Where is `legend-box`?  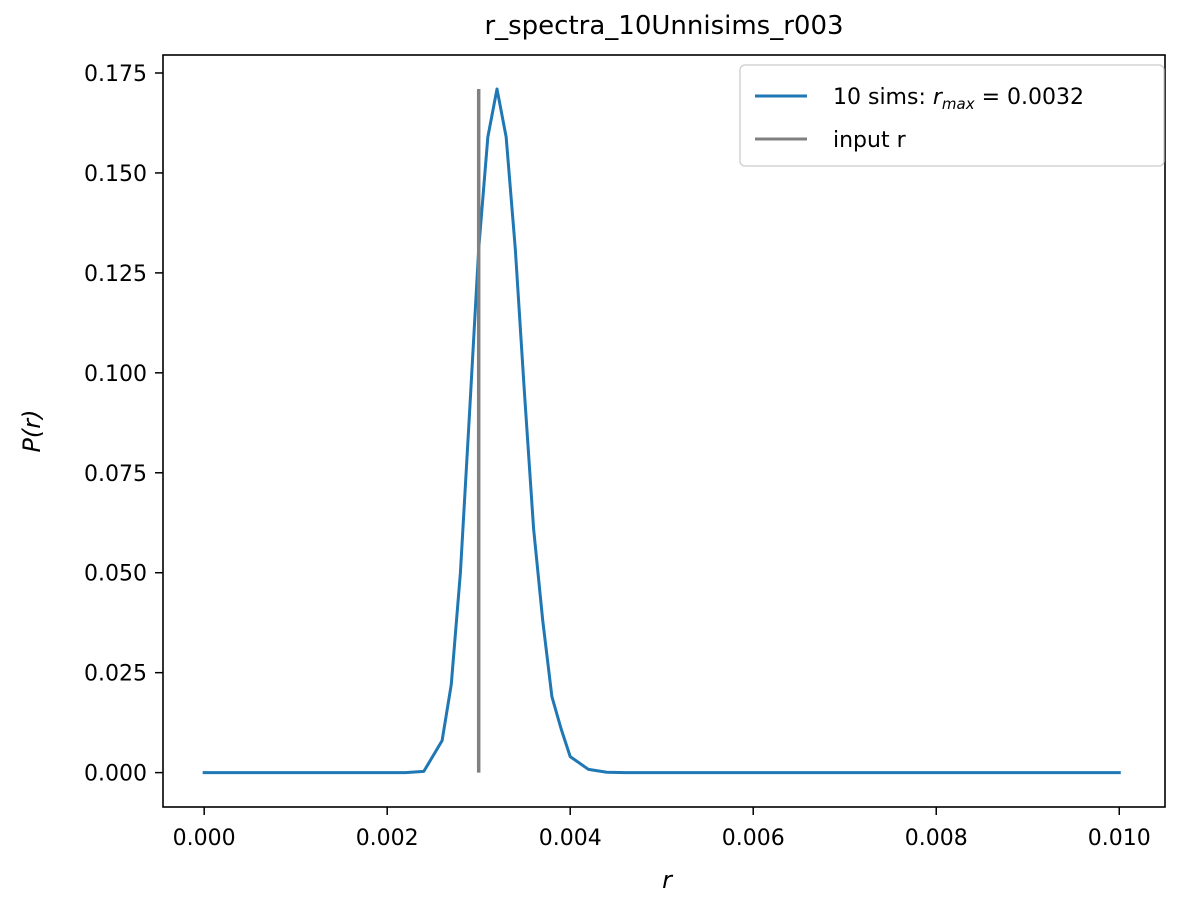 legend-box is located at coordinates (952, 115).